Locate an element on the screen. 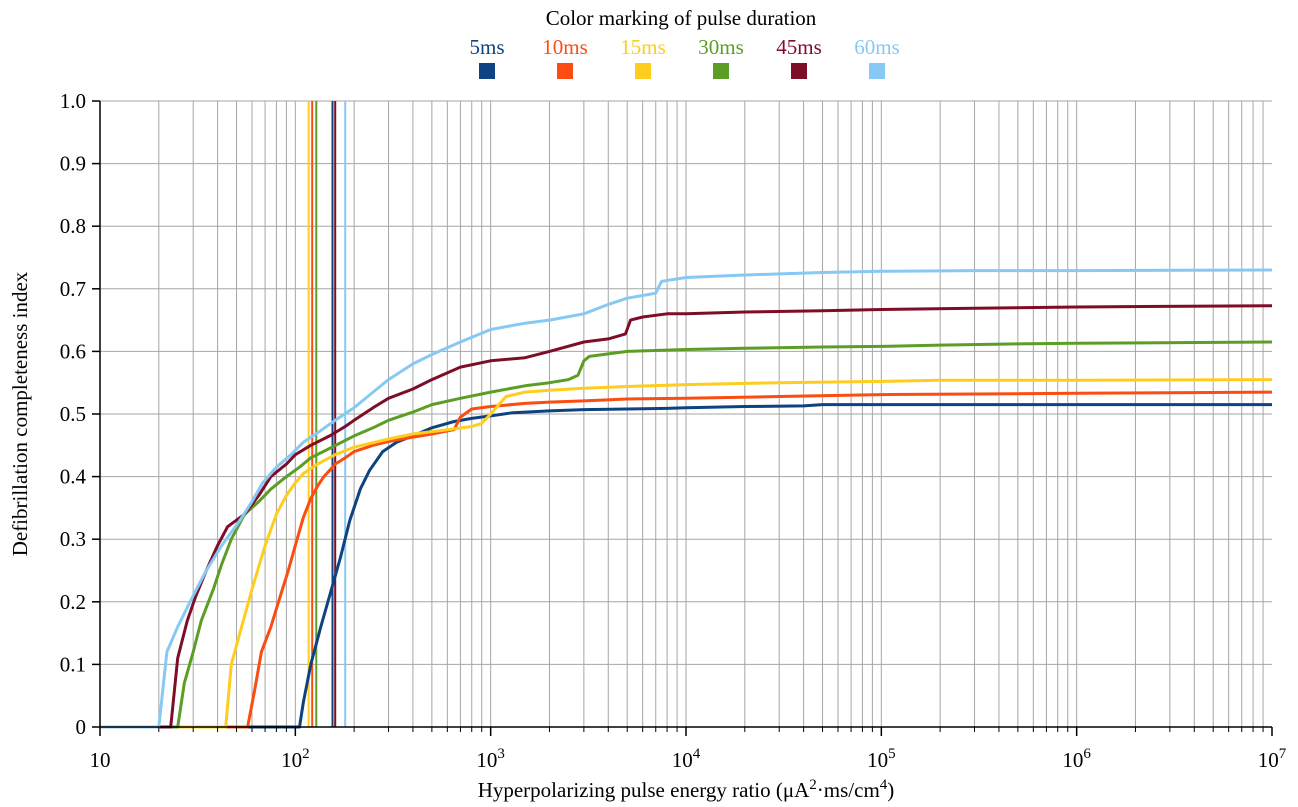 The image size is (1298, 807). legend-label-10ms: 10ms is located at coordinates (565, 47).